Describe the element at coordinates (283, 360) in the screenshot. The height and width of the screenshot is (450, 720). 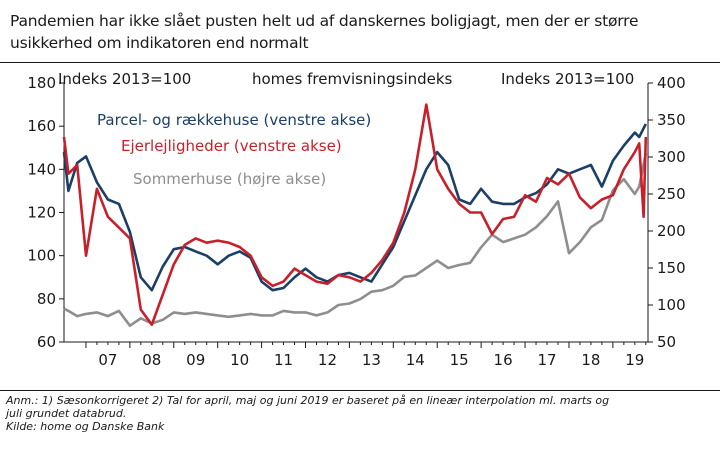
I see `x-tick-label: 11` at that location.